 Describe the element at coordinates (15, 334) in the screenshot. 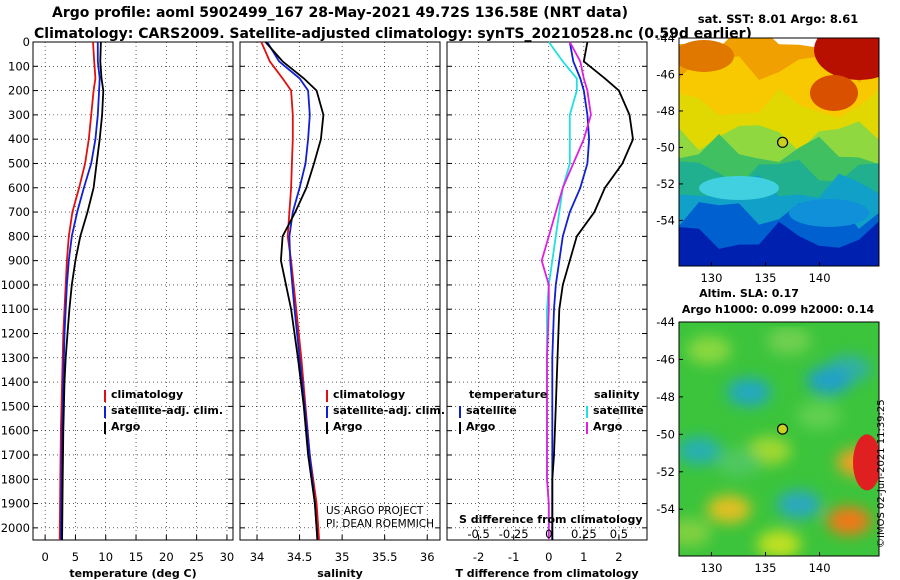

I see `ytick-label: 1200` at that location.